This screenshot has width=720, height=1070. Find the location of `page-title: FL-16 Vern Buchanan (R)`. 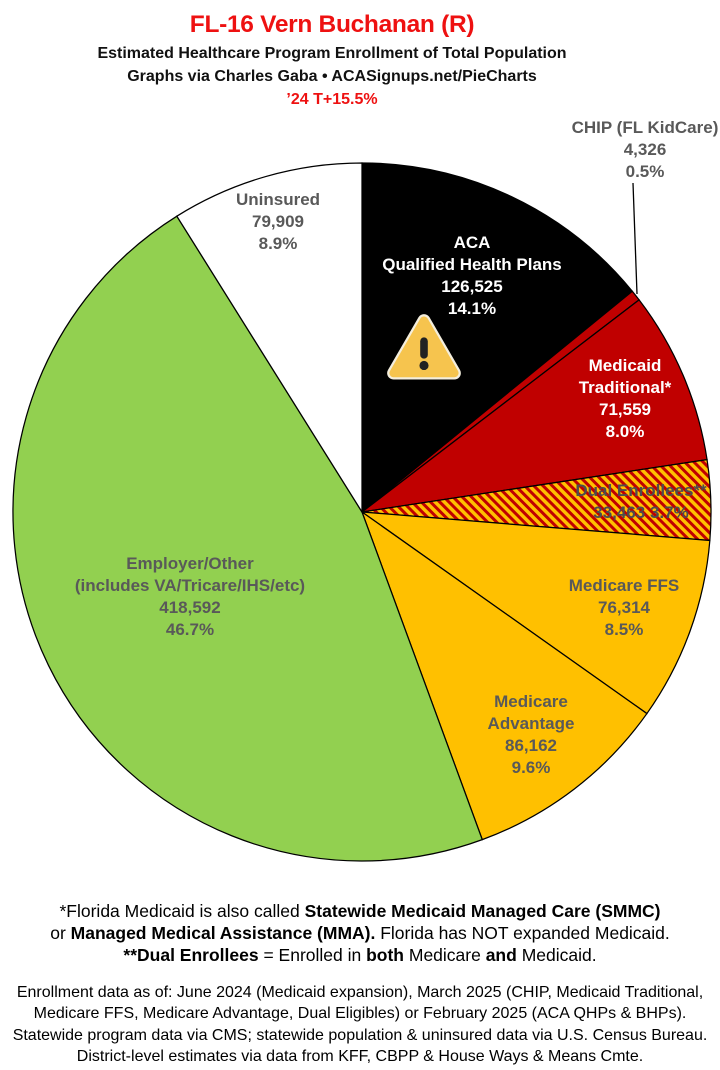

page-title: FL-16 Vern Buchanan (R) is located at coordinates (332, 24).